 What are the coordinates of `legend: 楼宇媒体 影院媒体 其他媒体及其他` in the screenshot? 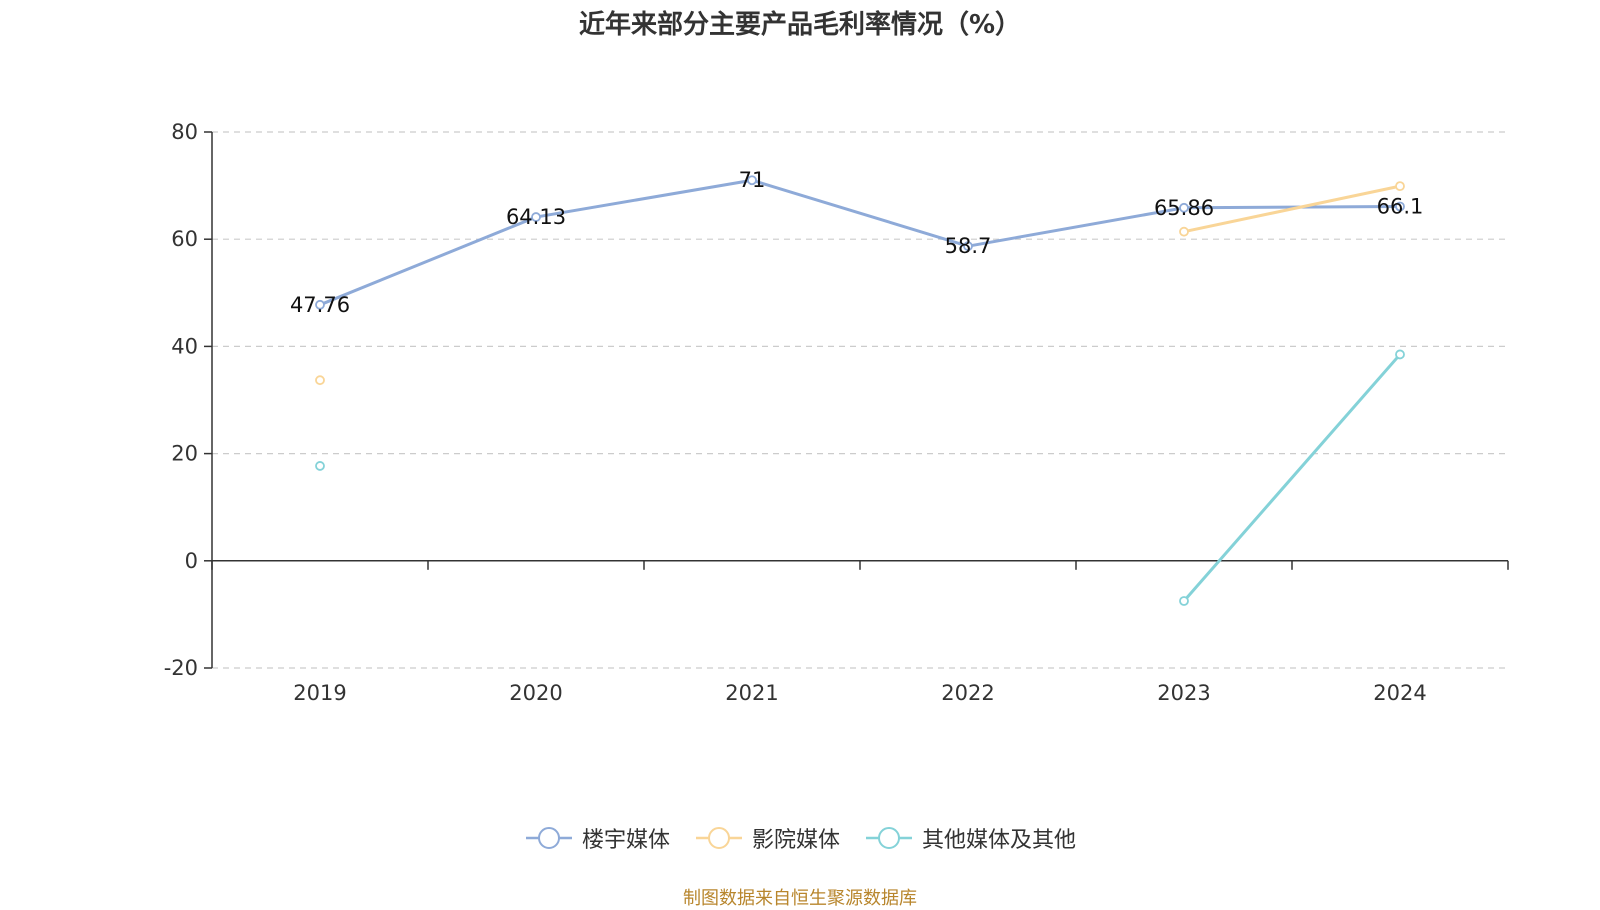 It's located at (800, 838).